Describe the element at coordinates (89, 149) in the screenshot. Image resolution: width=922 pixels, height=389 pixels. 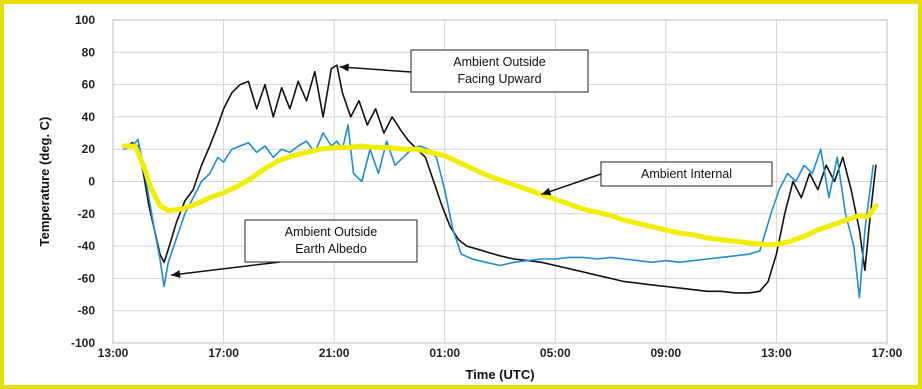
I see `y-tick-label: 20` at that location.